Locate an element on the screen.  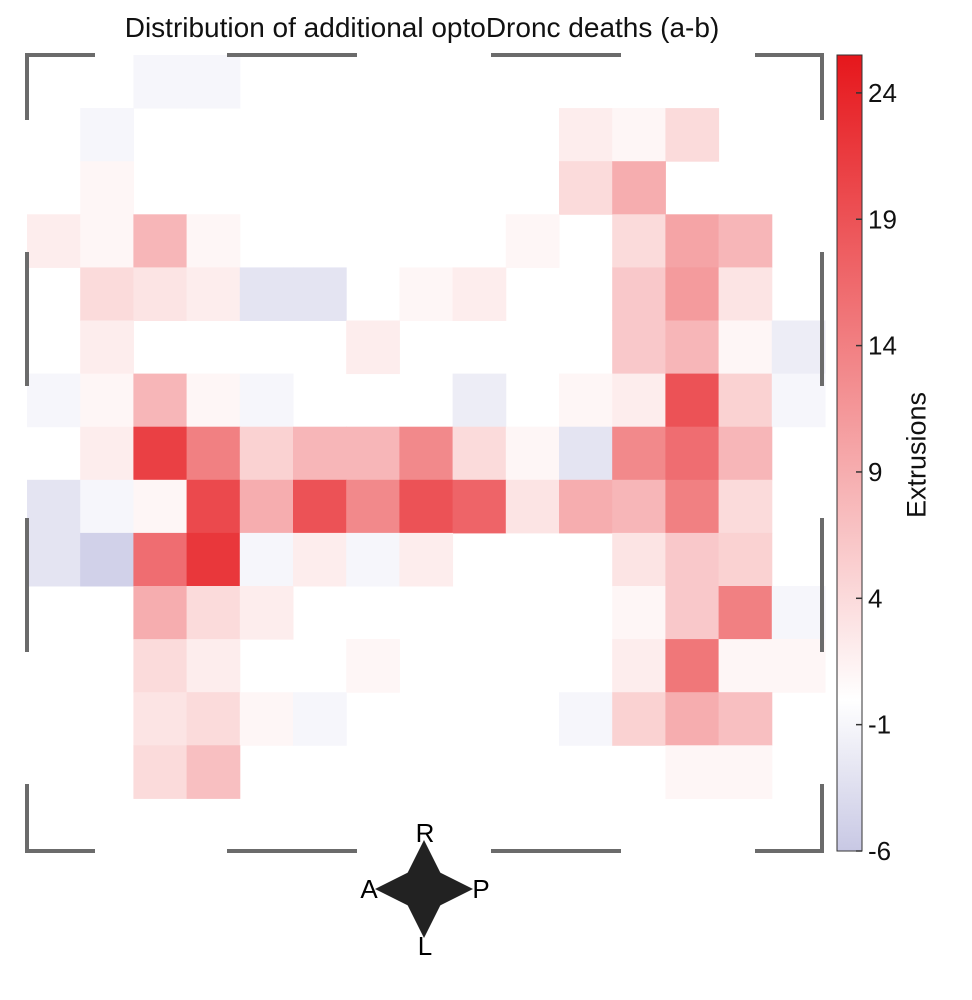
colorbar-tick-label: 9 is located at coordinates (875, 472).